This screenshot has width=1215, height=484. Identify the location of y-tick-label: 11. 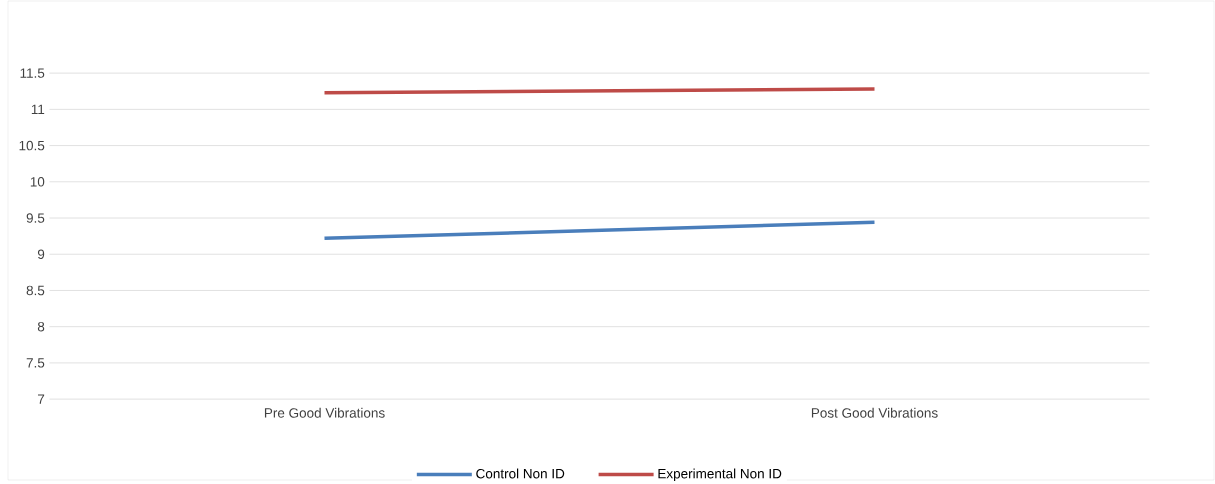
(38, 109).